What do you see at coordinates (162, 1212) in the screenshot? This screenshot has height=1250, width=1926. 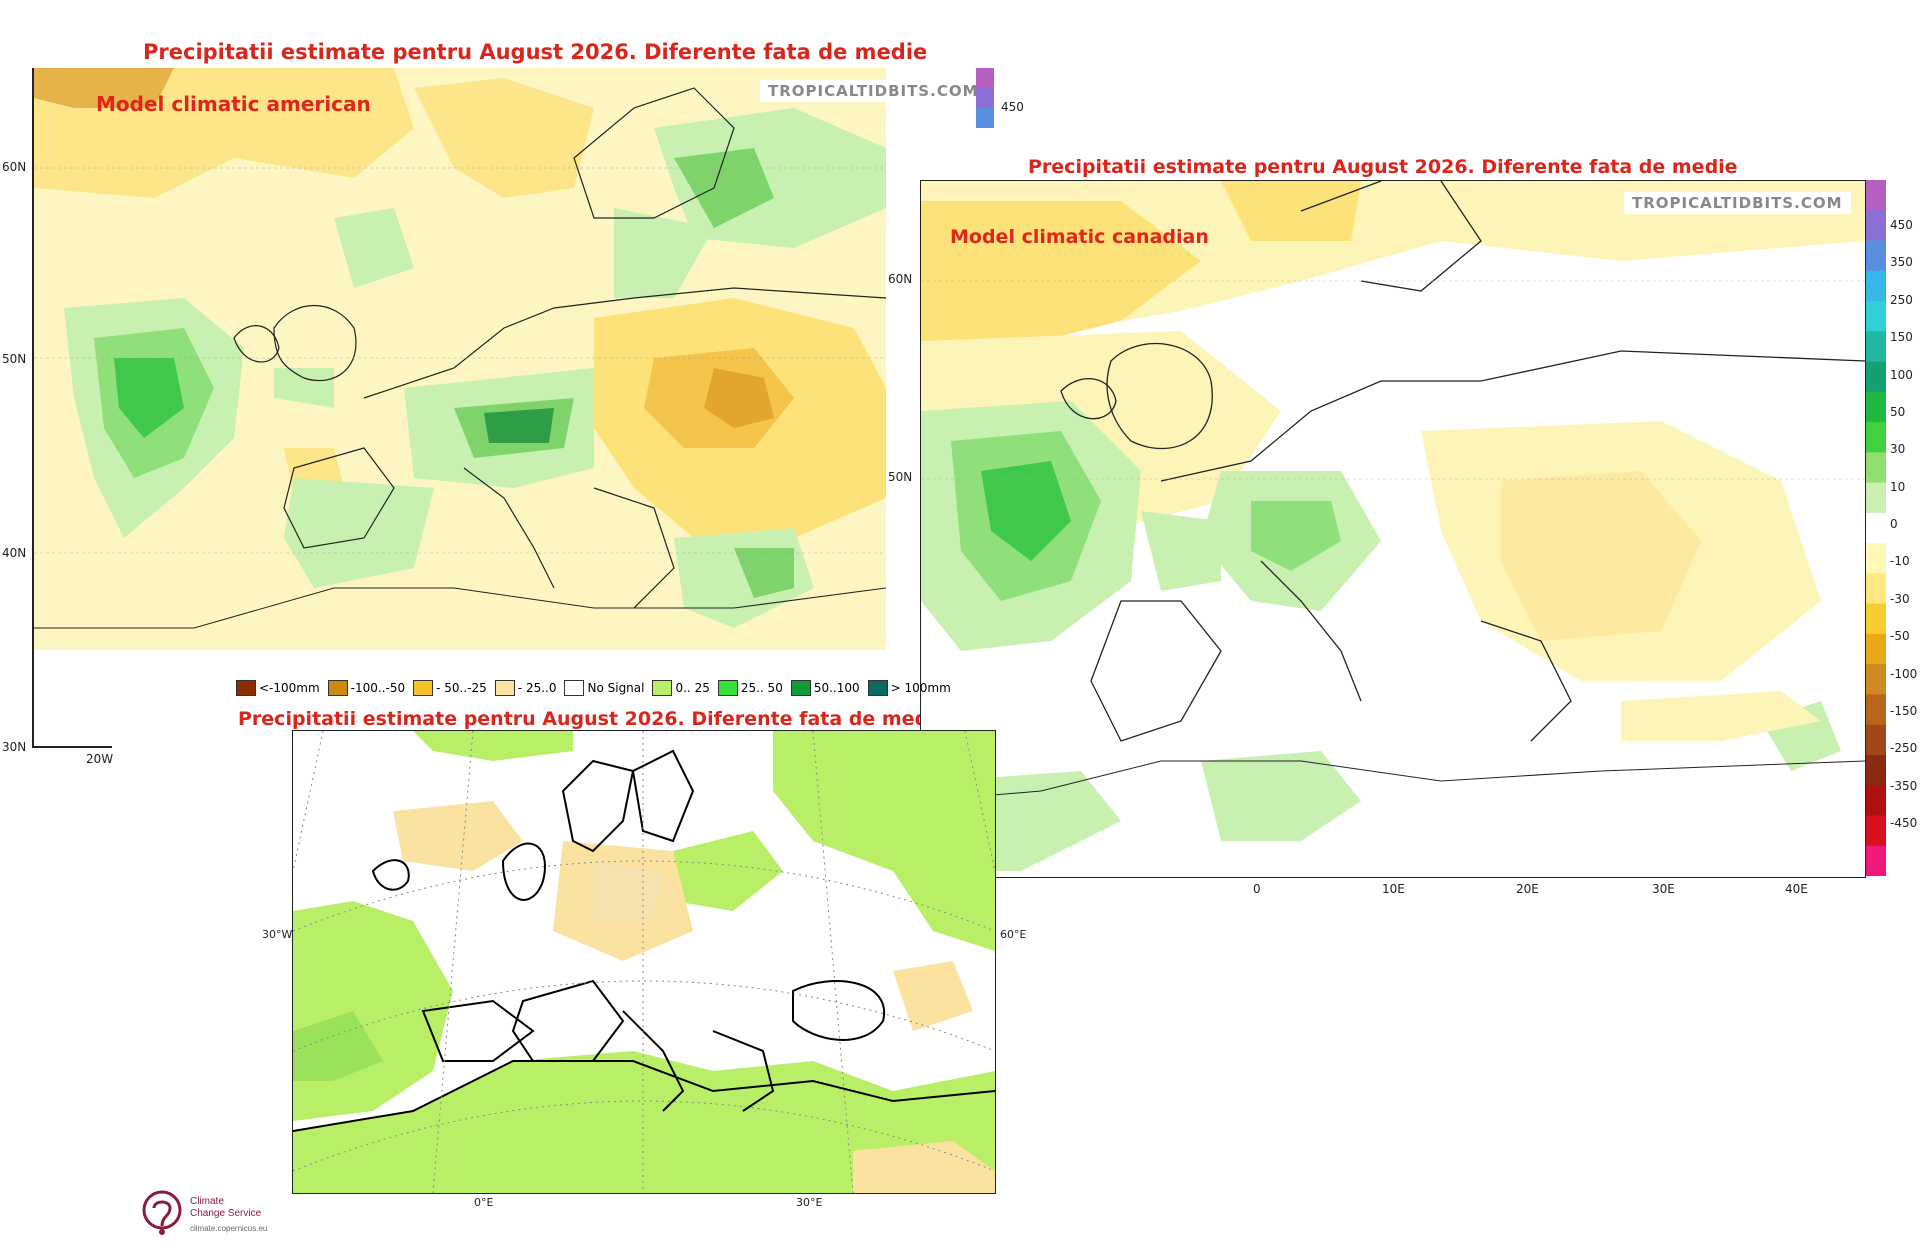 I see `climate-change-service-icon` at bounding box center [162, 1212].